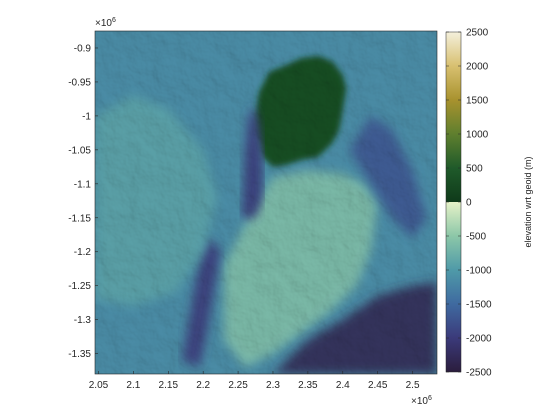 The height and width of the screenshot is (420, 560). What do you see at coordinates (79, 218) in the screenshot?
I see `y-tick-label: -1.15` at bounding box center [79, 218].